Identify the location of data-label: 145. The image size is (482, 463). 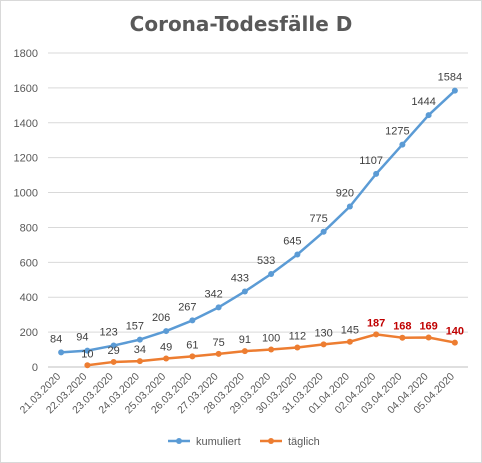
(350, 331).